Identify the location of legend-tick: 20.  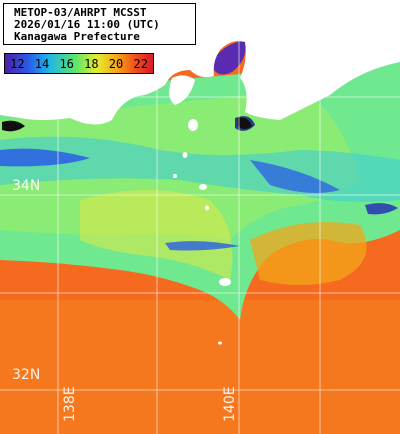
(116, 63).